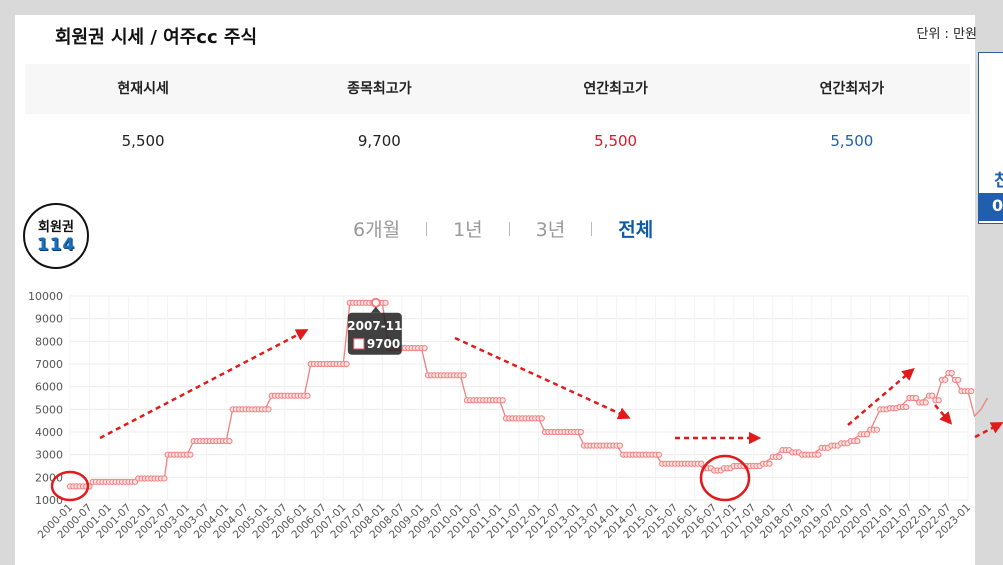 Image resolution: width=1003 pixels, height=565 pixels. I want to click on stat-header-annual-high: 연간최고가, so click(615, 89).